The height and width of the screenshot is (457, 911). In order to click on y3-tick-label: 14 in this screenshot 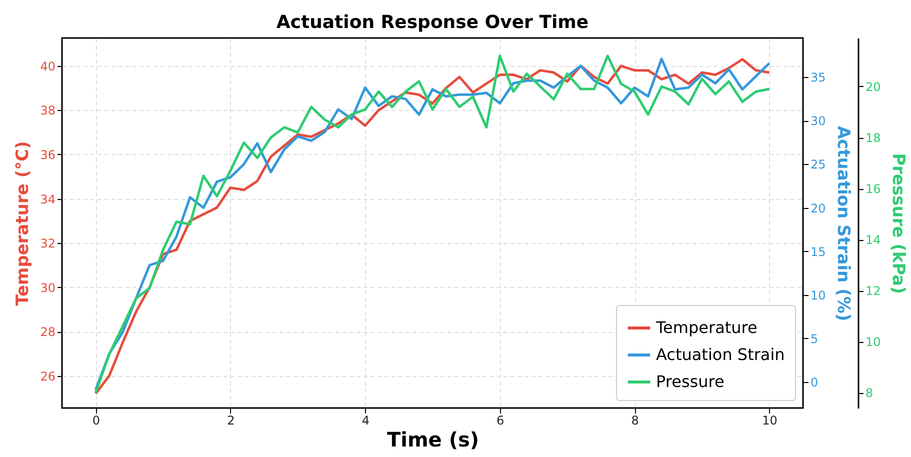, I will do `click(873, 240)`.